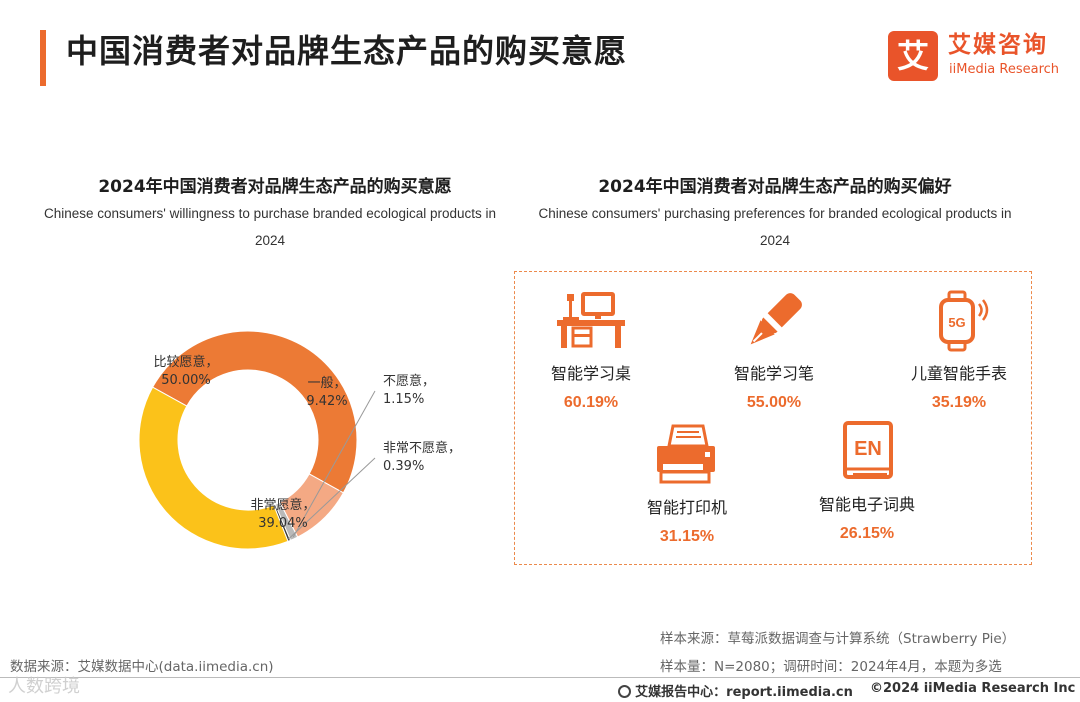 This screenshot has width=1080, height=702. I want to click on left-chart-title: 2024年中国消费者对品牌生态产品的购买意愿, so click(275, 187).